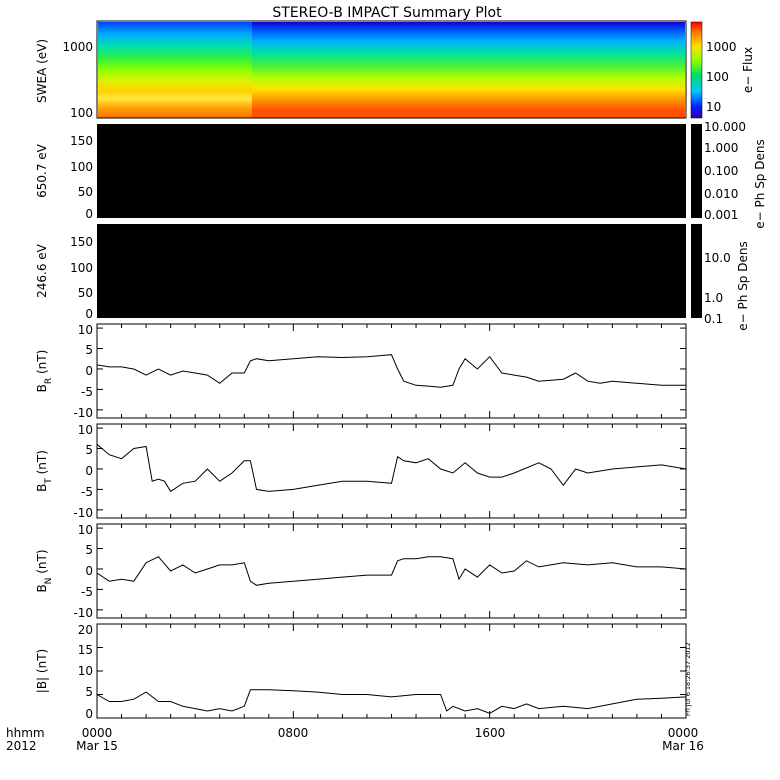 This screenshot has width=780, height=780. What do you see at coordinates (44, 371) in the screenshot?
I see `br-ylabel: BR (nT)` at bounding box center [44, 371].